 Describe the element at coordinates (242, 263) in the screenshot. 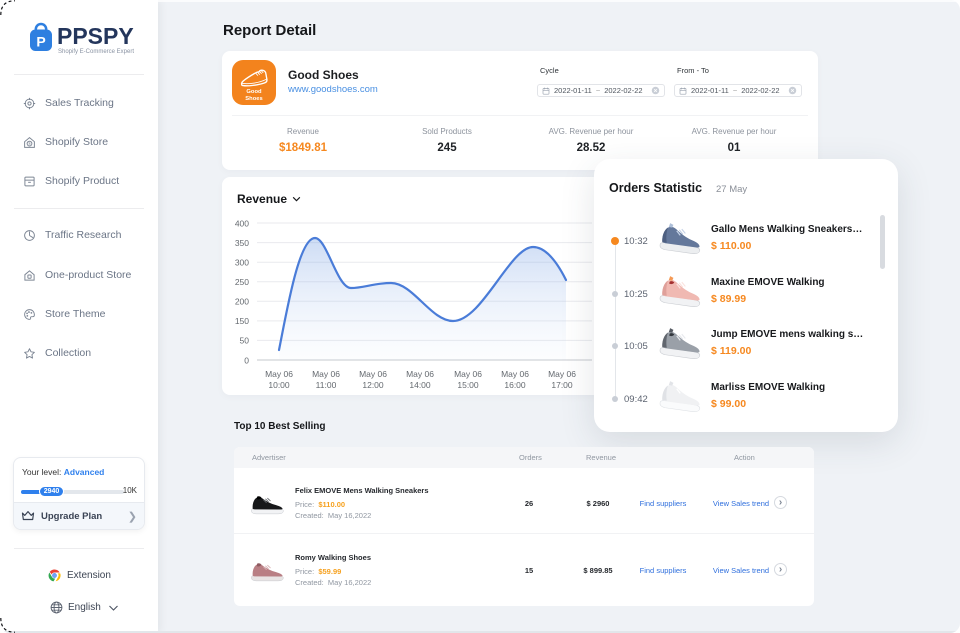

I see `svg-text: 300` at that location.